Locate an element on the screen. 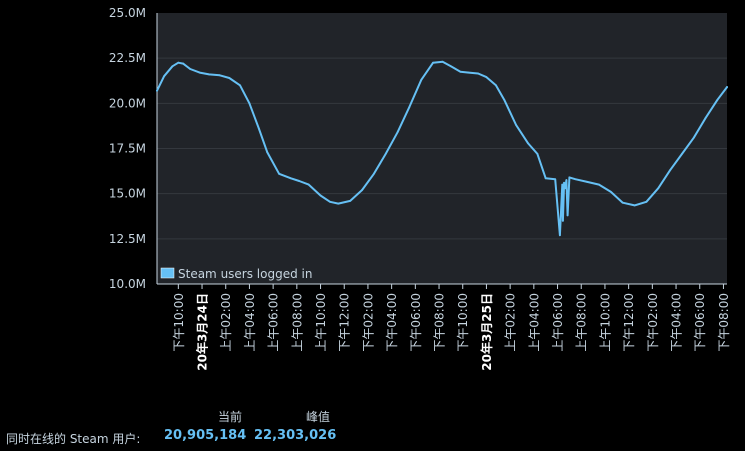  x-tick-label: 20年3月25日 is located at coordinates (486, 332).